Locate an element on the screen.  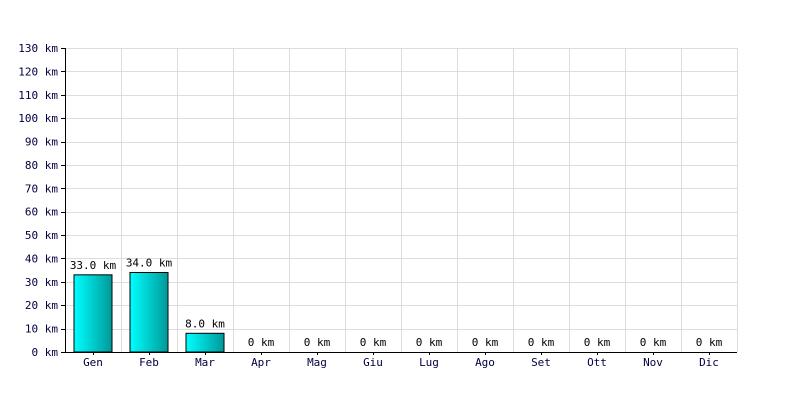
y-tick-label: 30 km is located at coordinates (41, 282).